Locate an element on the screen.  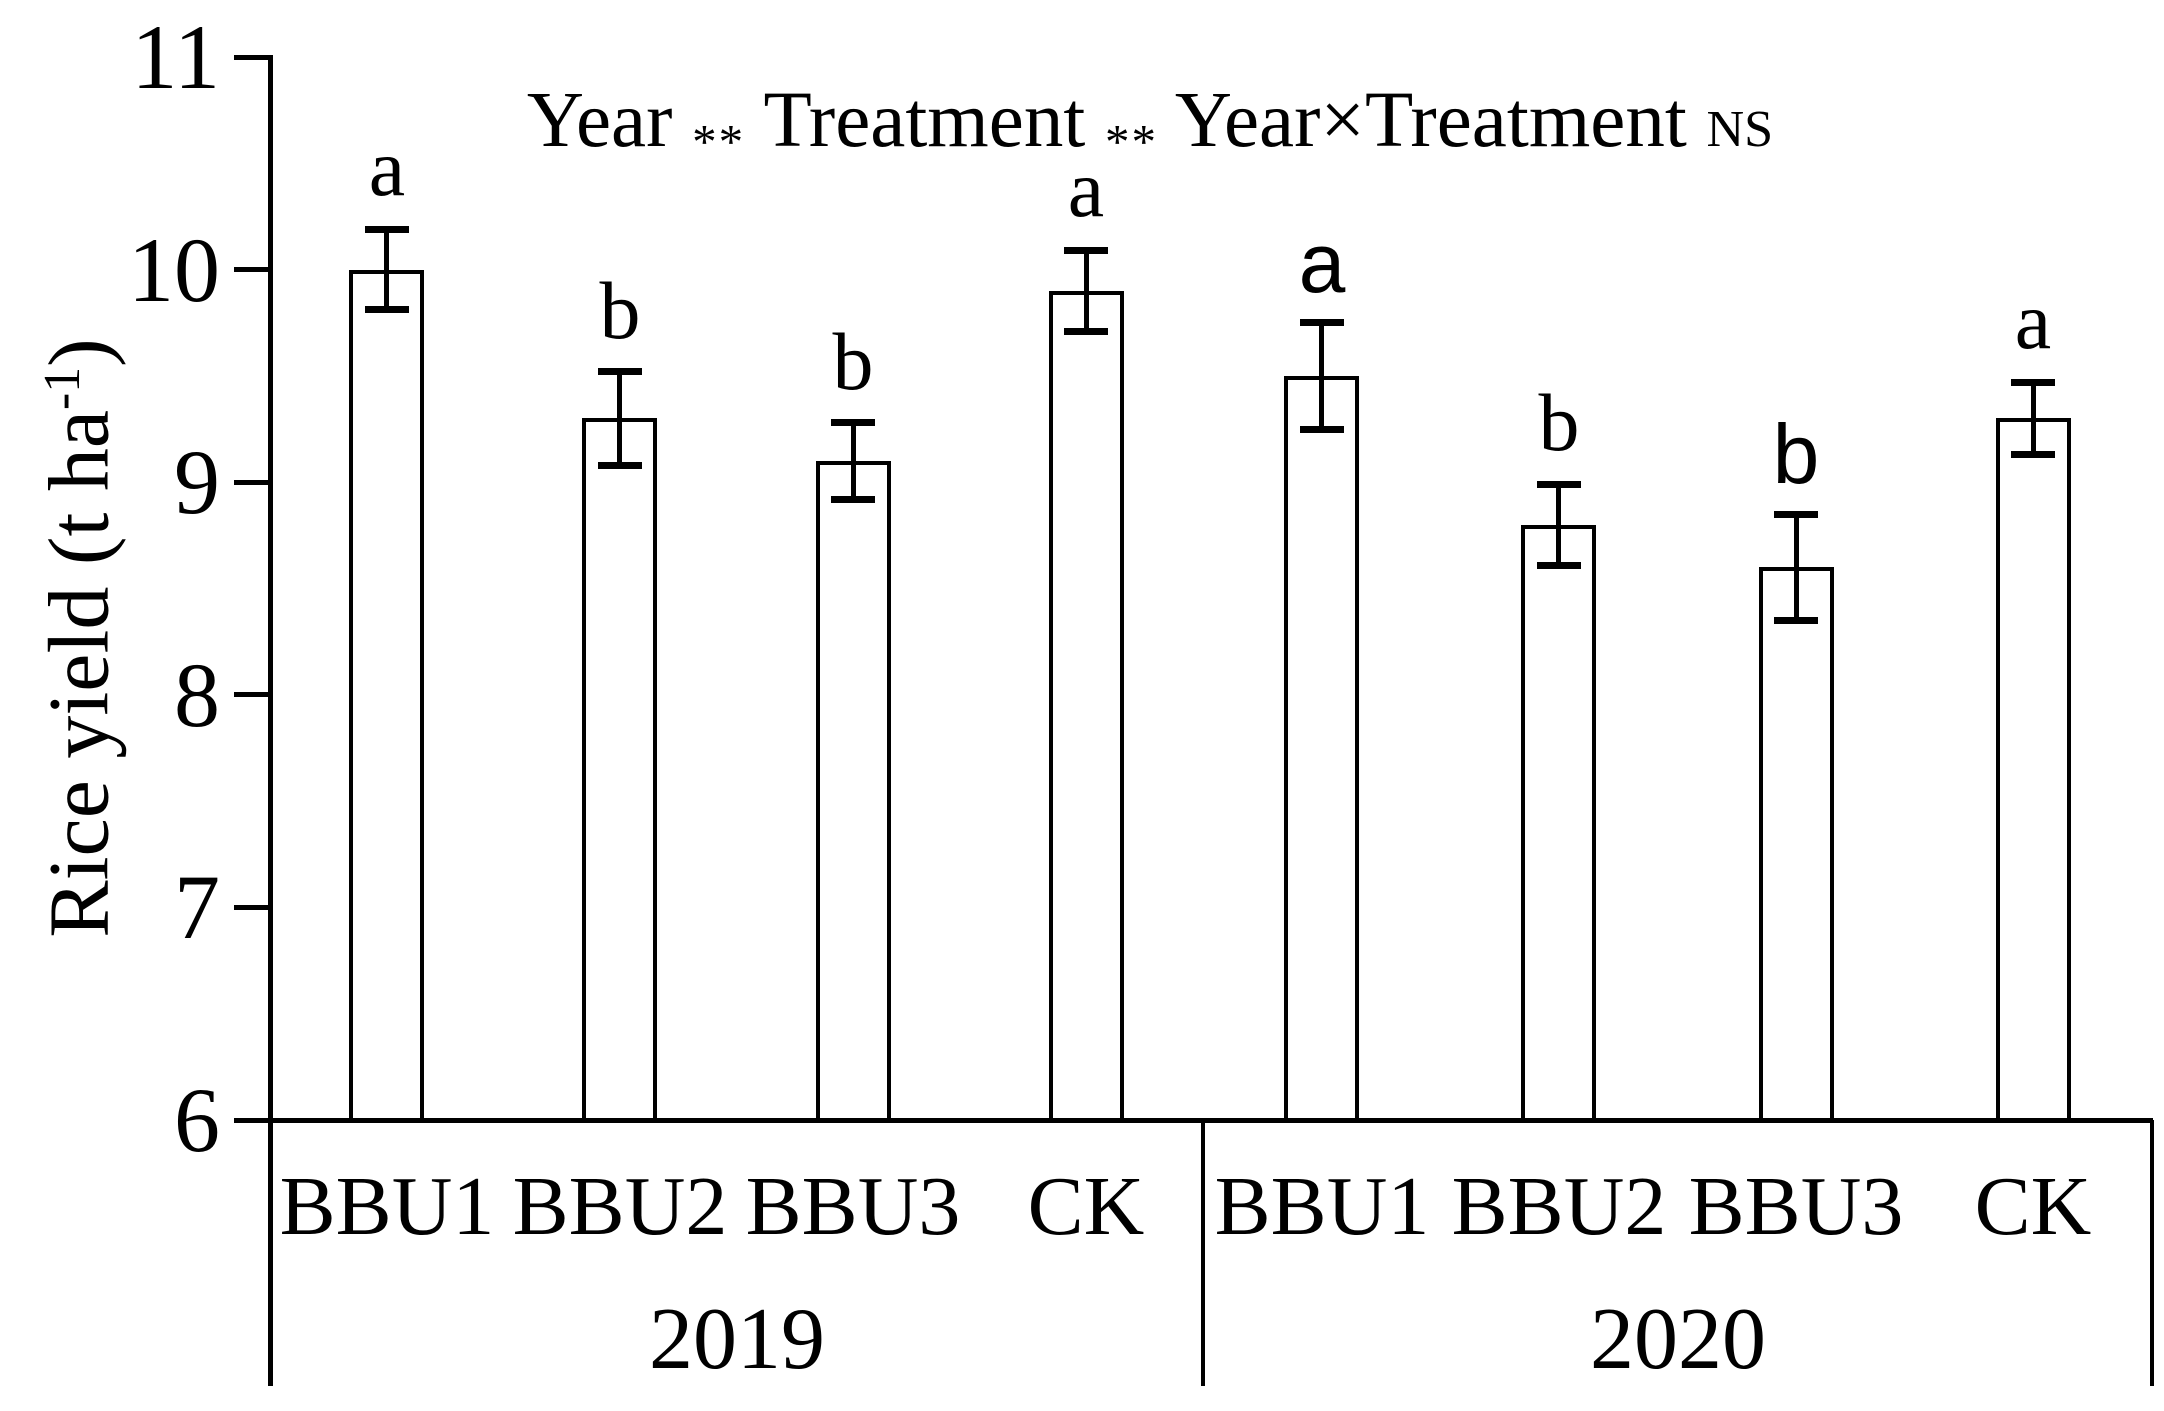
bar-2019-CK is located at coordinates (1086, 707).